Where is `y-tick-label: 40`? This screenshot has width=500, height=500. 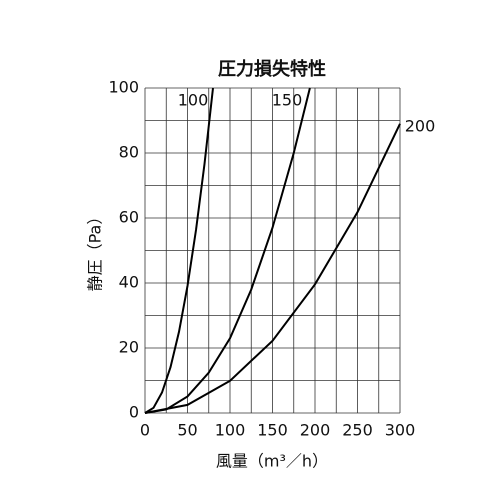 y-tick-label: 40 is located at coordinates (129, 282).